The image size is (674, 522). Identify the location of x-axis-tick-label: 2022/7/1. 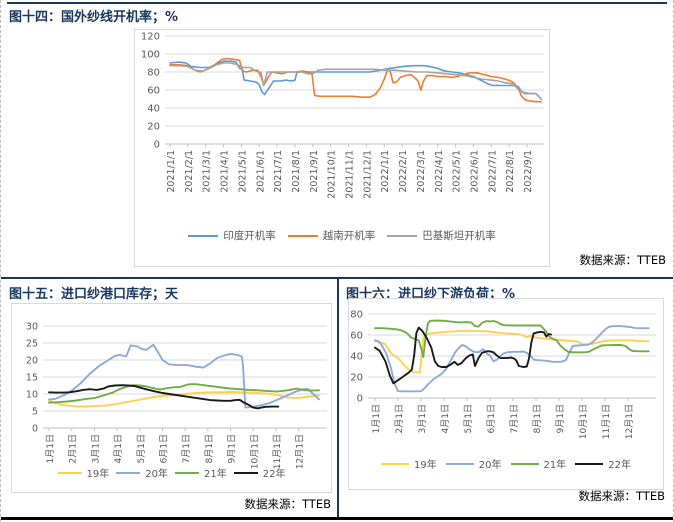
(492, 171).